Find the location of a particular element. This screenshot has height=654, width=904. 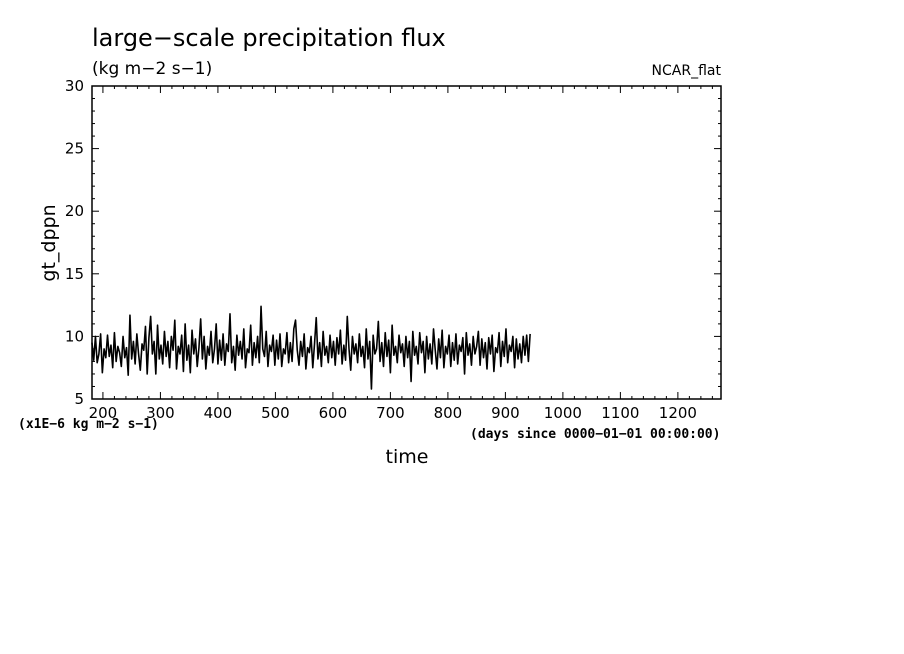

x-tick-label-200: 200 is located at coordinates (103, 413).